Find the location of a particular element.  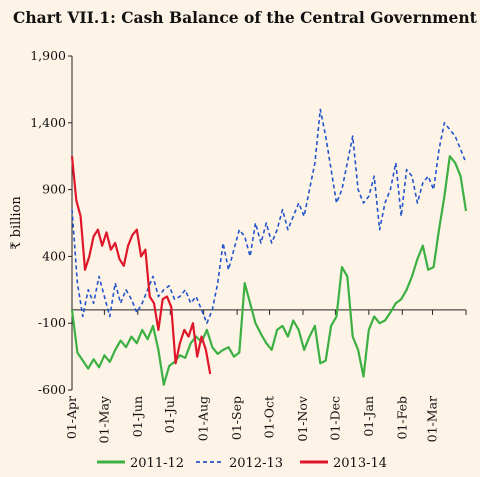

x-tick-label: 01-Feb is located at coordinates (401, 418).